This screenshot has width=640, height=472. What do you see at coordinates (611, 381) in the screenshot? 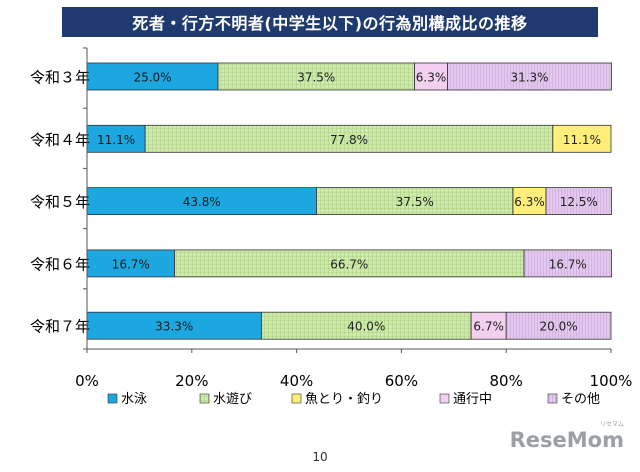
I see `x-tick-label: 100%` at bounding box center [611, 381].